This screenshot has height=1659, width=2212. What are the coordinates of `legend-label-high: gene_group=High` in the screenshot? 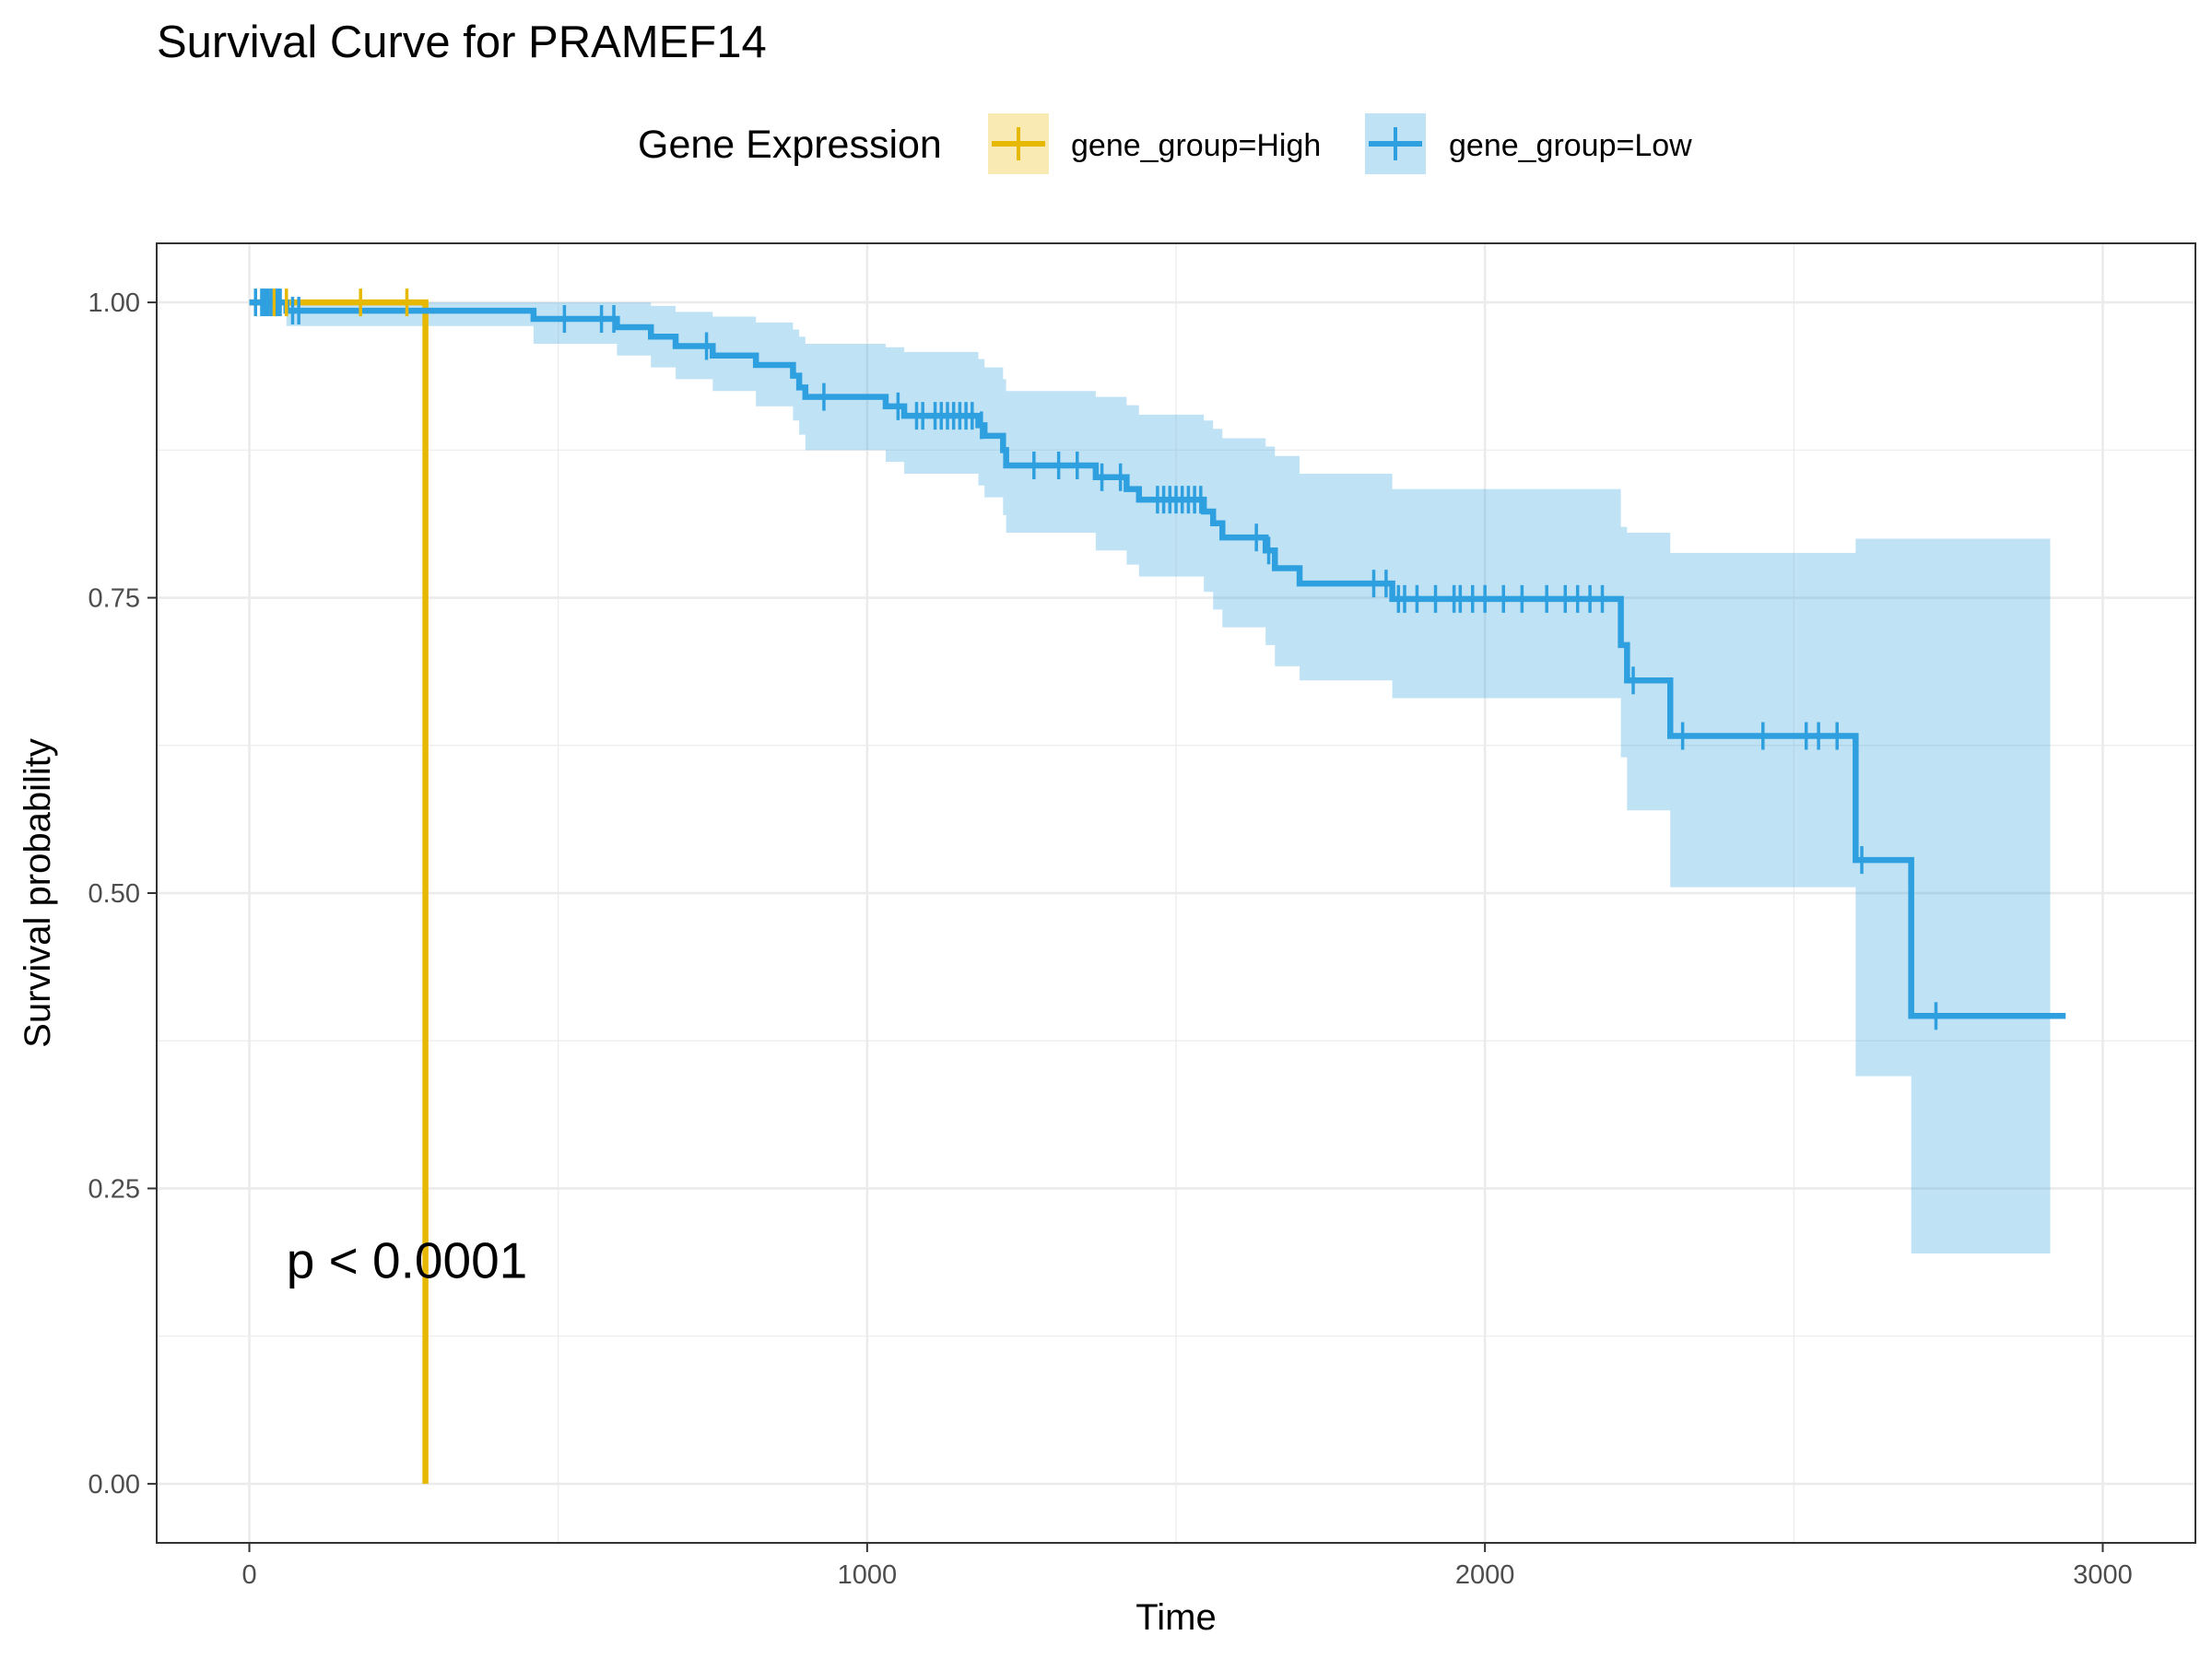 It's located at (1196, 145).